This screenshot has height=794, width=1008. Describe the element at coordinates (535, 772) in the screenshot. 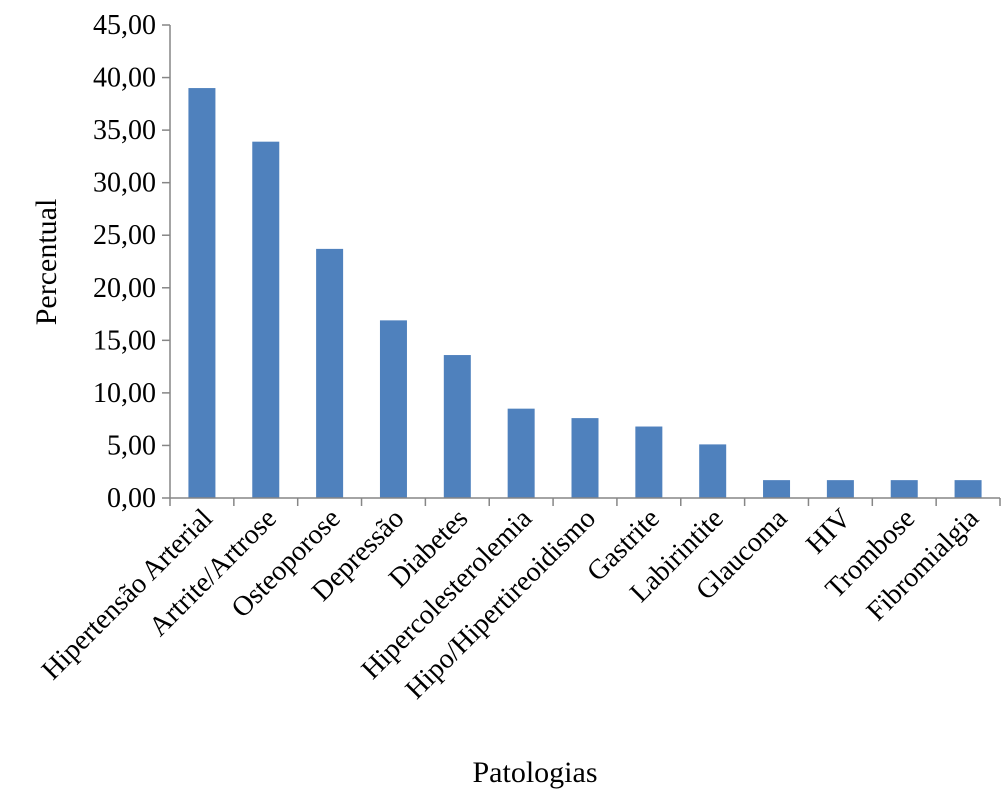

I see `x-axis-title: Patologias` at that location.